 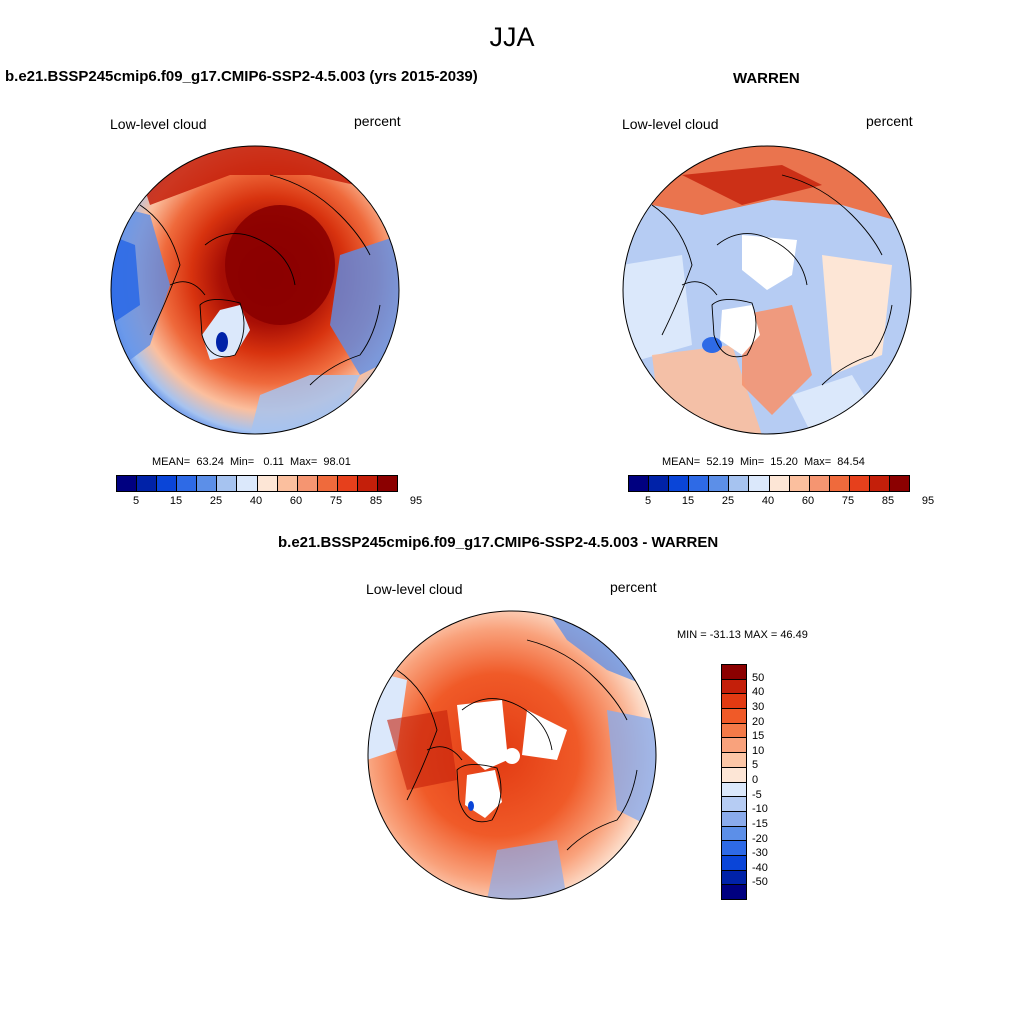 I want to click on left-polar-map, so click(x=255, y=290).